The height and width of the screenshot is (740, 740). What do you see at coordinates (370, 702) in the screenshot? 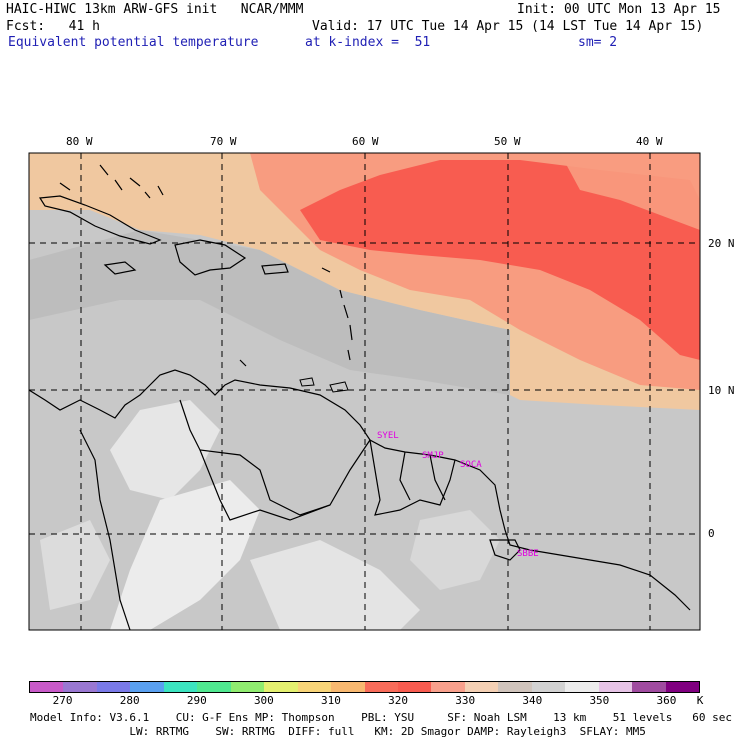
I see `colorbar-labels: 270 280 290 300 310 320 330 340 350 360 K` at bounding box center [370, 702].